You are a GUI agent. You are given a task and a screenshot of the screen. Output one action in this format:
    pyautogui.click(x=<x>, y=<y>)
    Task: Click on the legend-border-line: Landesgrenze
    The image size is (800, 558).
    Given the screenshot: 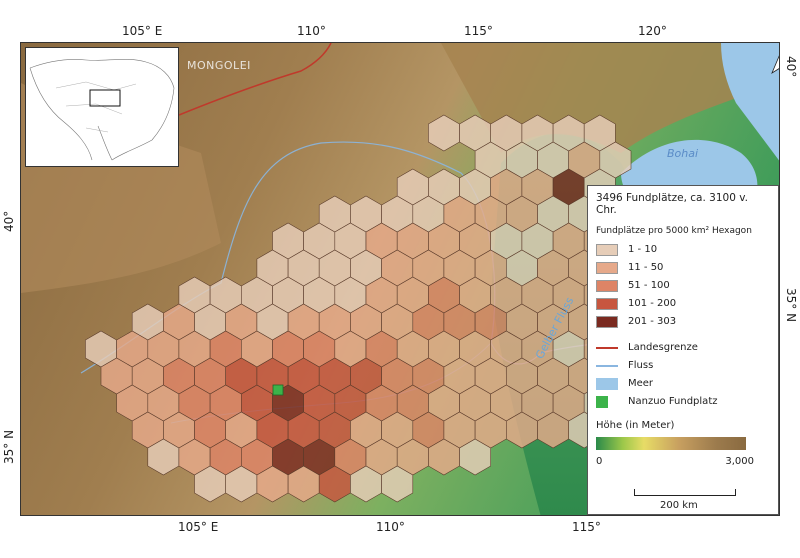 What is the action you would take?
    pyautogui.click(x=683, y=347)
    